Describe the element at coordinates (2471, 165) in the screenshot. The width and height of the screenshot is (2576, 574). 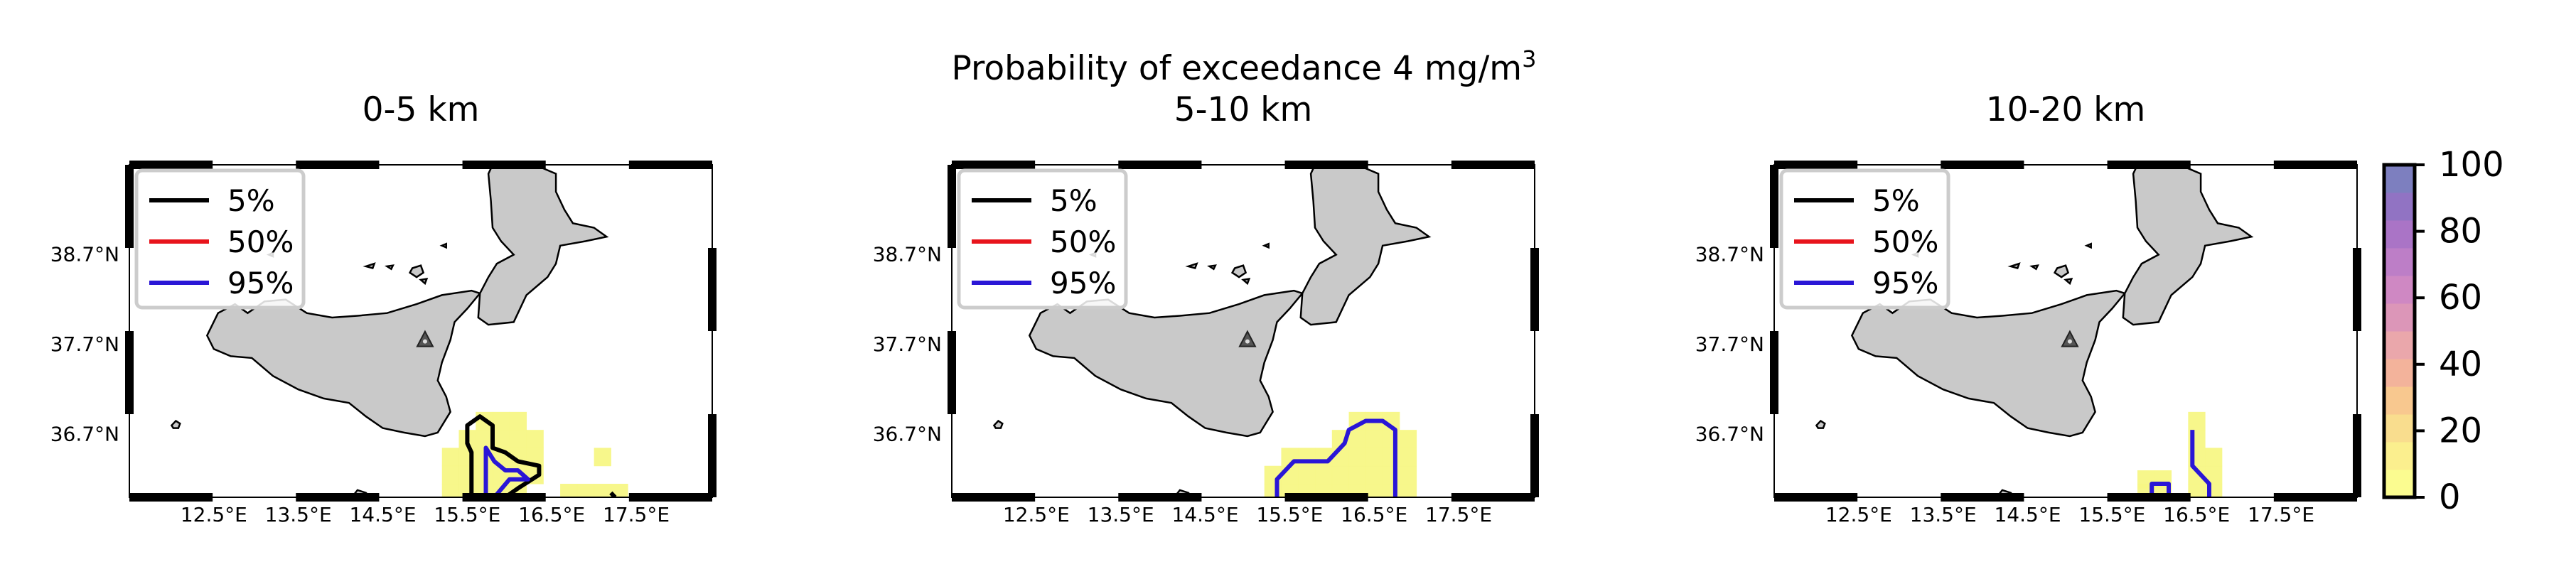
I see `colorbar-tick-label: 100` at that location.